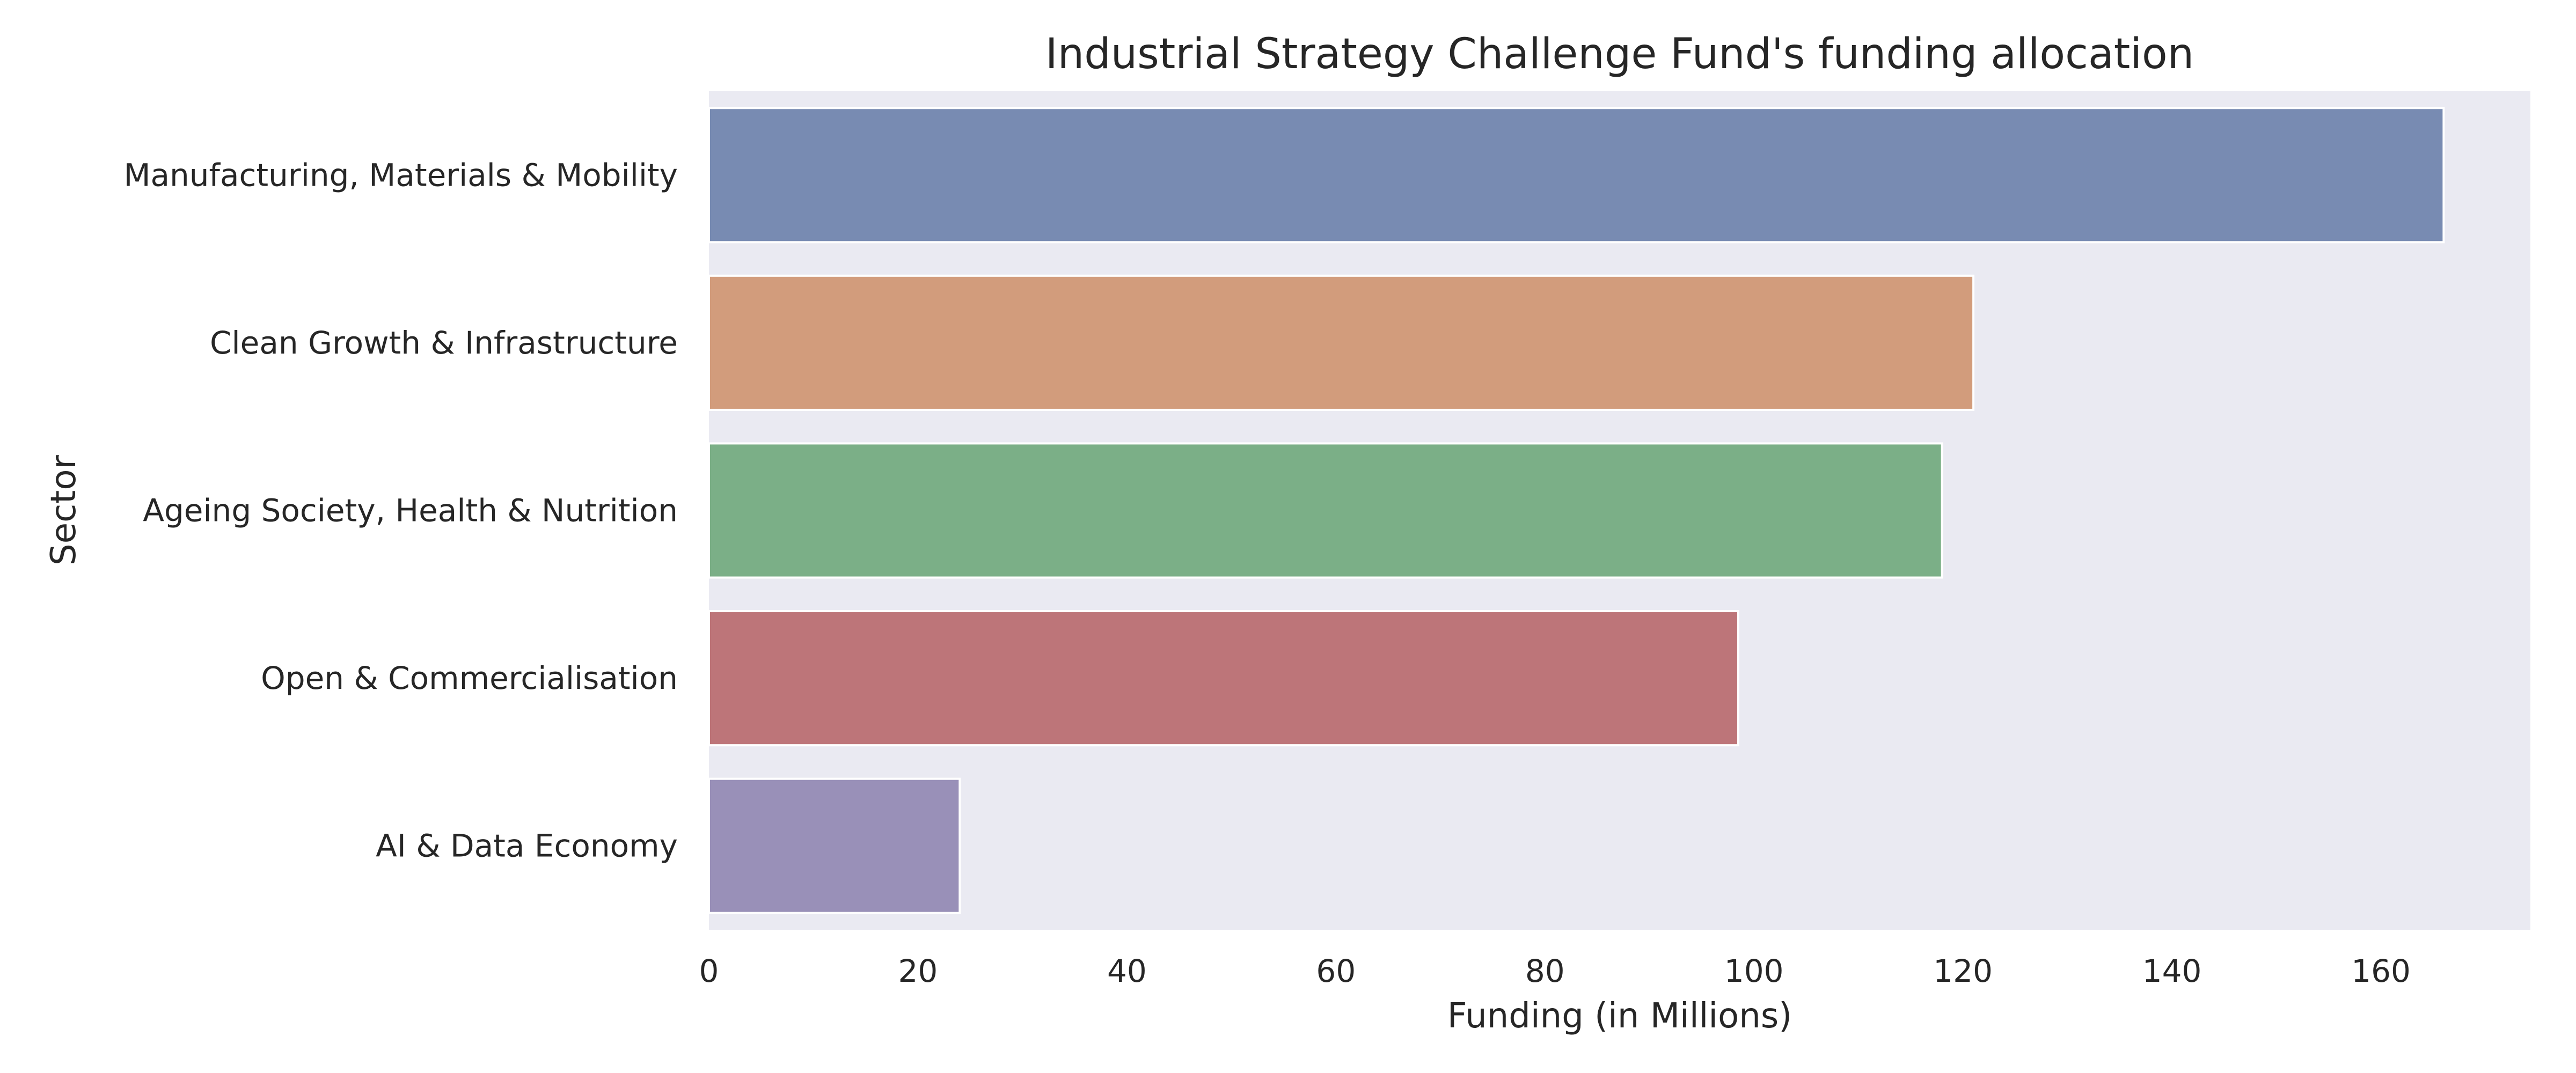 This screenshot has height=1073, width=2576. What do you see at coordinates (400, 175) in the screenshot?
I see `y-tick-label: Manufacturing, Materials & Mobility` at bounding box center [400, 175].